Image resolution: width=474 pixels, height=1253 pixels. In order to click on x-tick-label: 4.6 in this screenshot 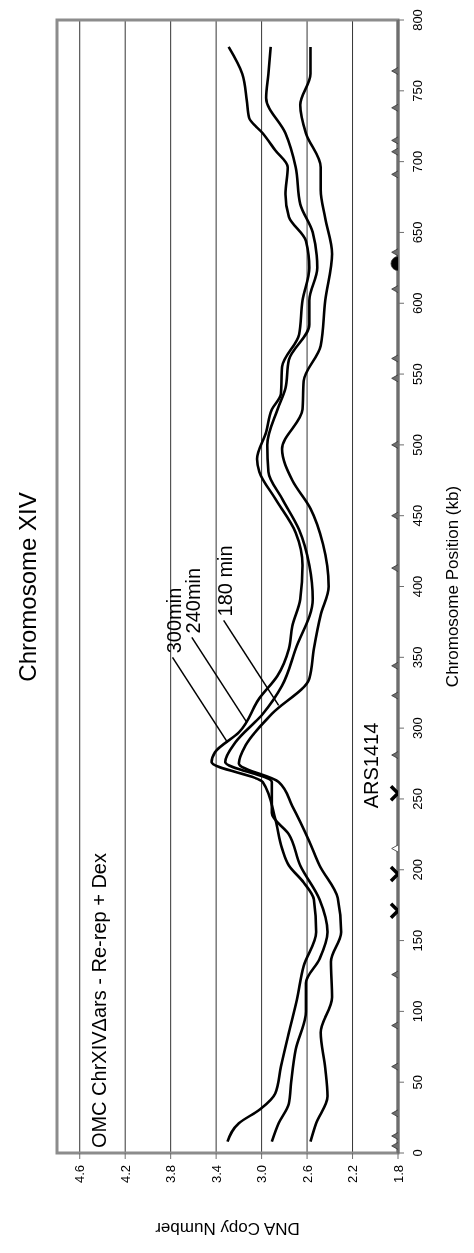, I will do `click(80, 1174)`.